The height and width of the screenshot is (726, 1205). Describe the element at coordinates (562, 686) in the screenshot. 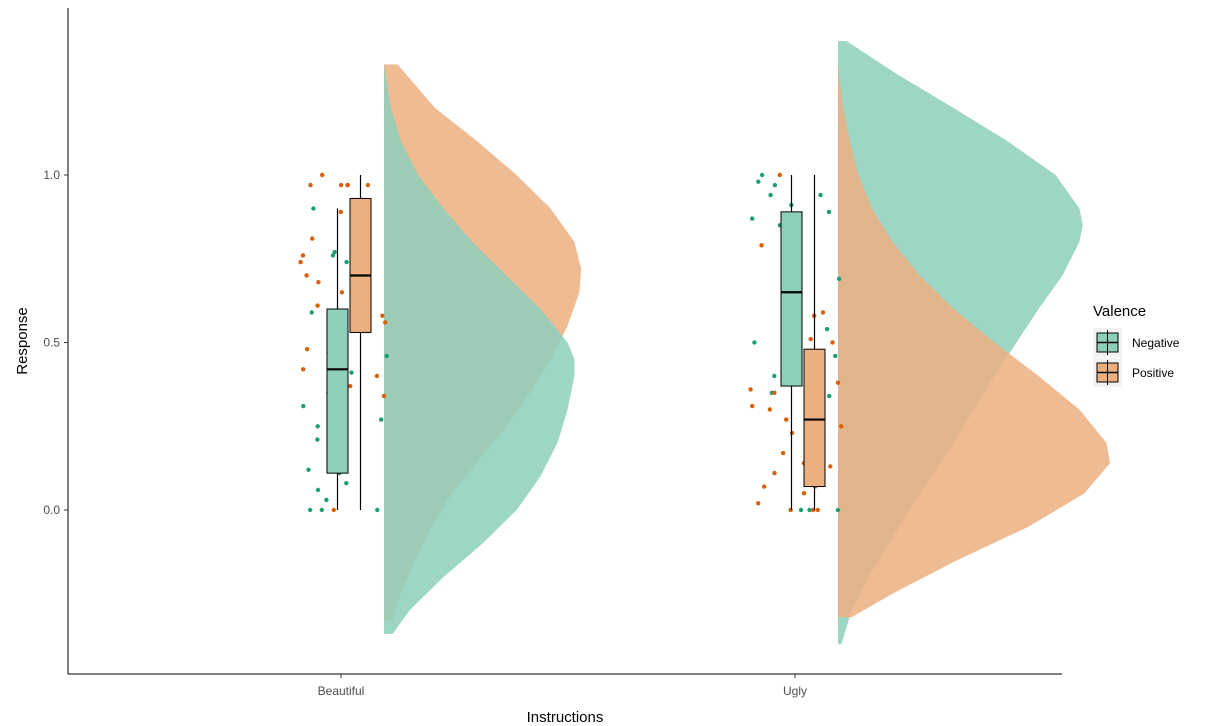

I see `x-ticks: Beautiful Ugly` at that location.